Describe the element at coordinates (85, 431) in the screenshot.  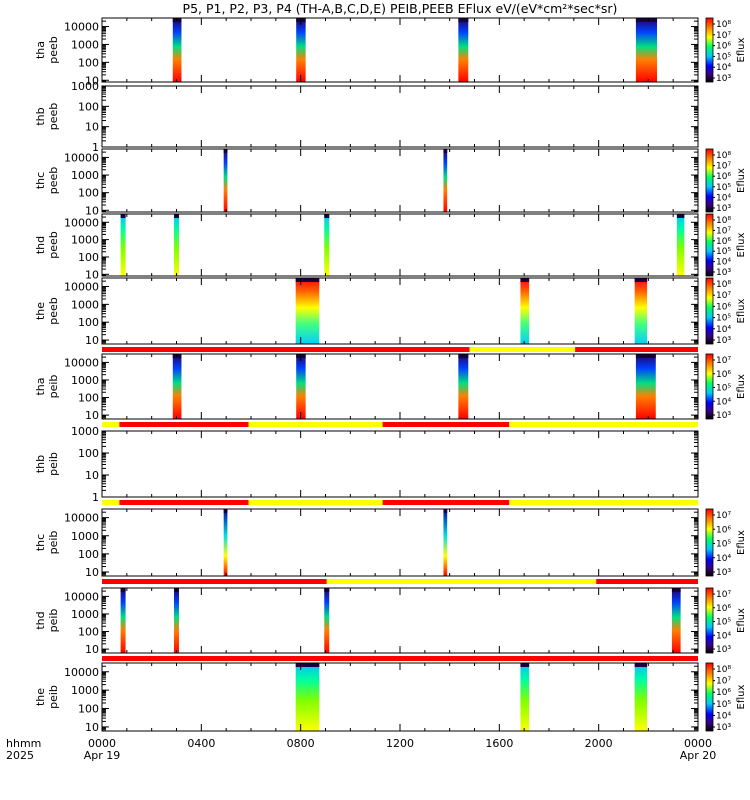
I see `y-tick-label: 1000` at that location.